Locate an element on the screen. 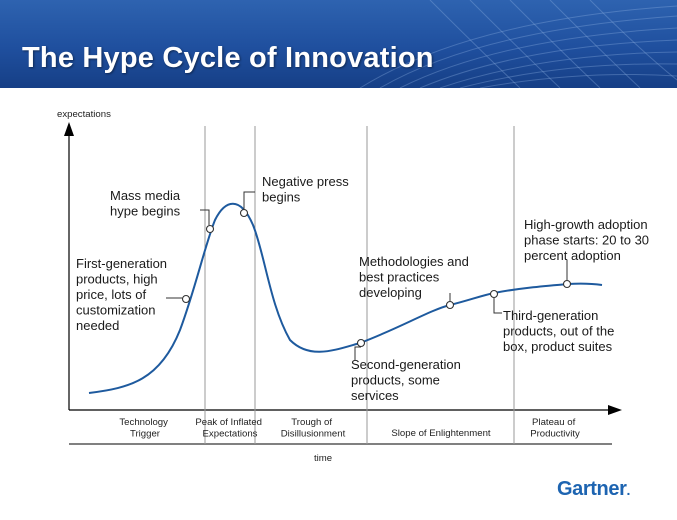  phase-plateau-of-productivity: Plateau of Productivity is located at coordinates (555, 428).